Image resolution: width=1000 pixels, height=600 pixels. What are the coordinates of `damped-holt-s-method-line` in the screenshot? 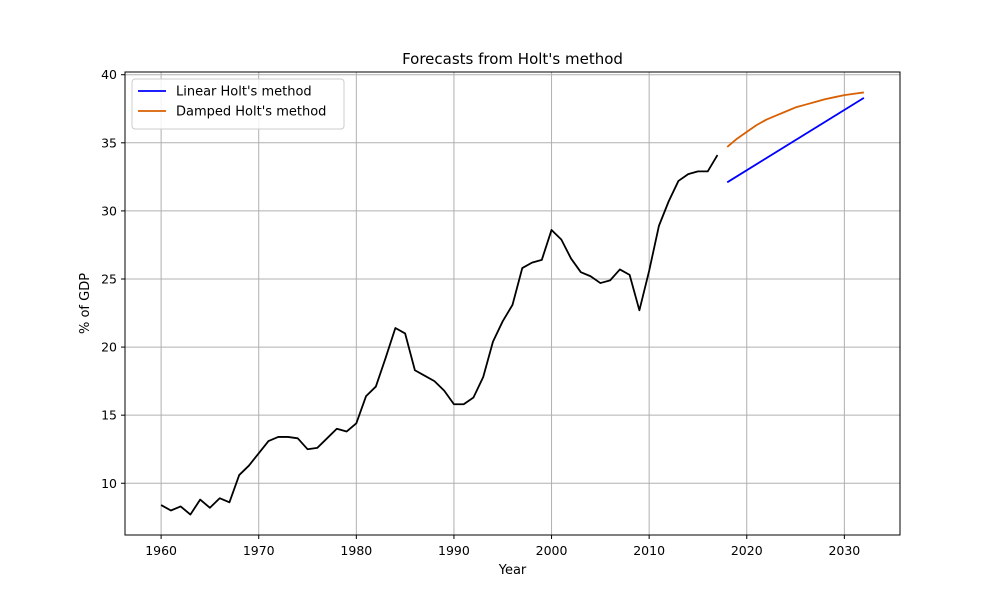 It's located at (795, 119).